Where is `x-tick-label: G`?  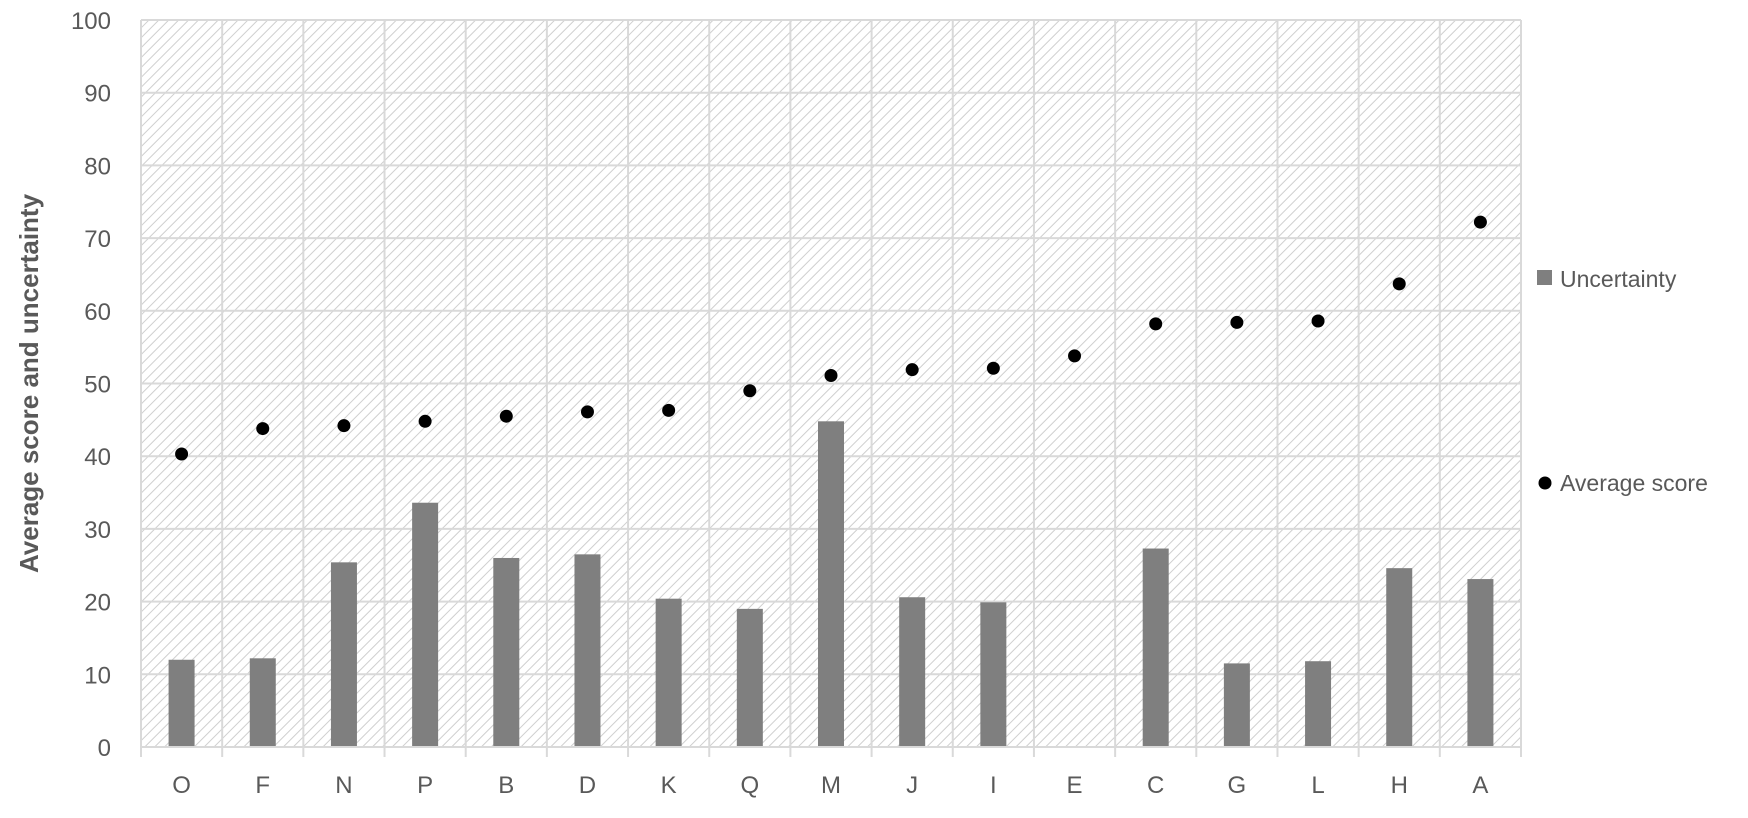
x-tick-label: G is located at coordinates (1237, 785).